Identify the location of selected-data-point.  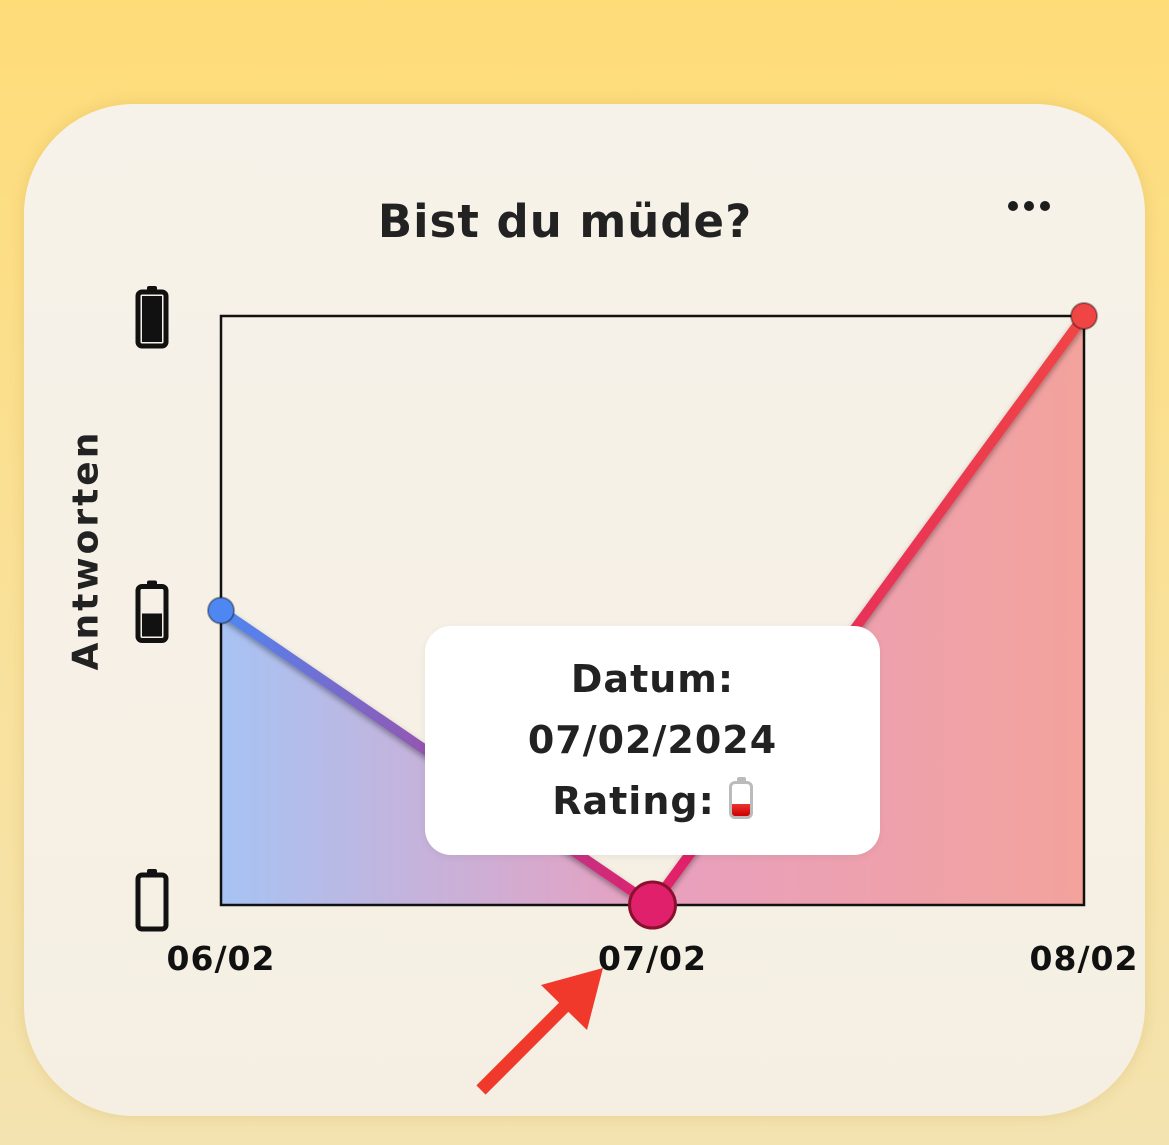
(652, 905).